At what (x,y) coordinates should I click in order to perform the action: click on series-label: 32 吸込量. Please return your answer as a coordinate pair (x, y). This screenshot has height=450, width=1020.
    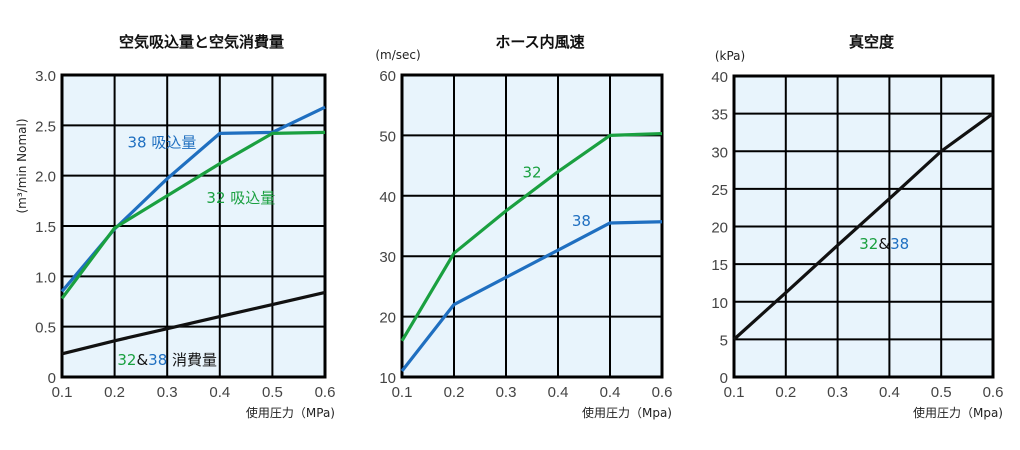
    Looking at the image, I should click on (240, 198).